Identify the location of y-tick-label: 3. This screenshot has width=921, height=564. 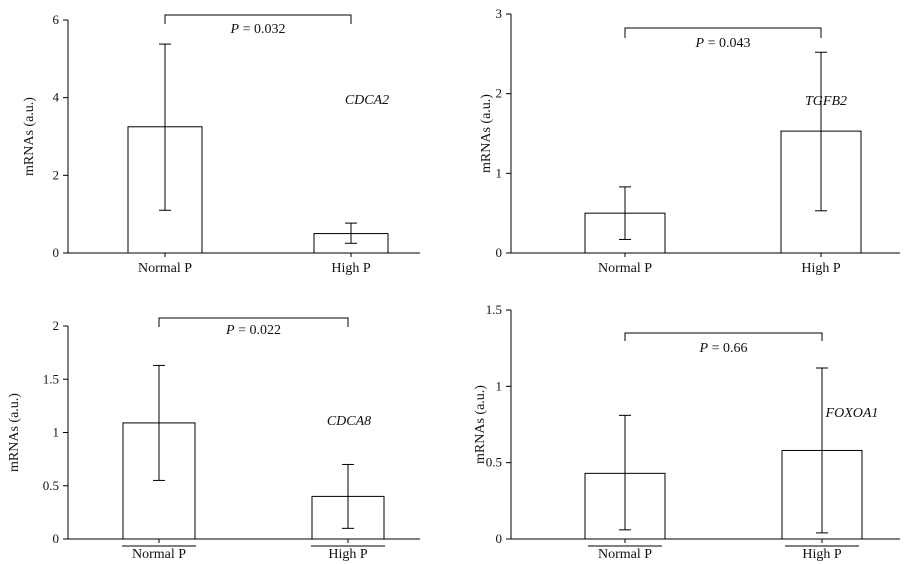
(499, 13).